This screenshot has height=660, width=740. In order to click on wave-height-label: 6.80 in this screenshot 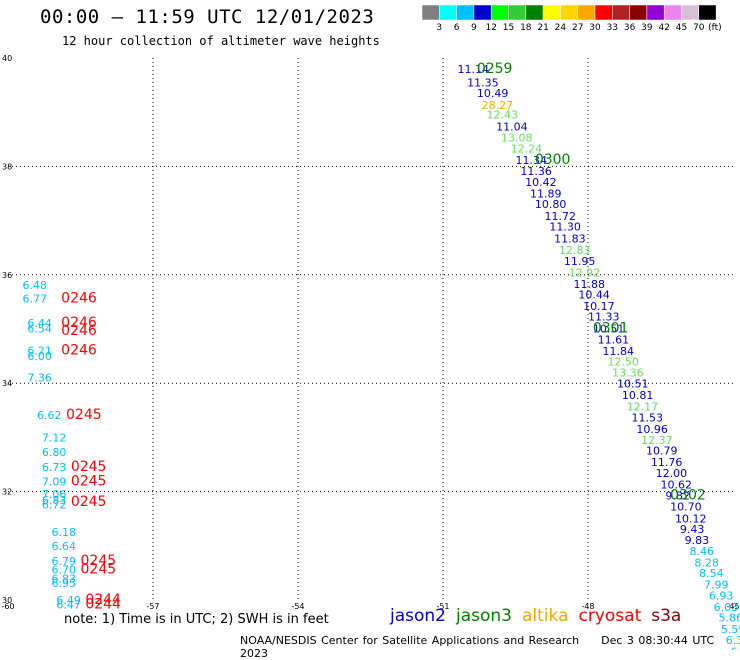, I will do `click(54, 452)`.